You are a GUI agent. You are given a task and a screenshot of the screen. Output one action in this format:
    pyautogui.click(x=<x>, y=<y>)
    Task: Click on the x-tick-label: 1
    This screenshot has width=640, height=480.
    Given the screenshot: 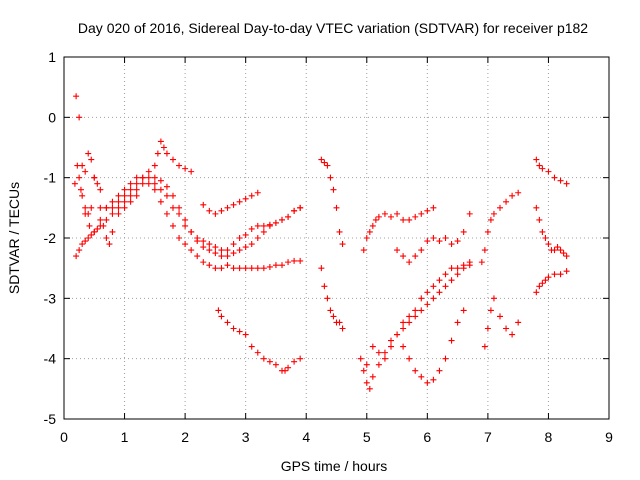 What is the action you would take?
    pyautogui.click(x=125, y=437)
    